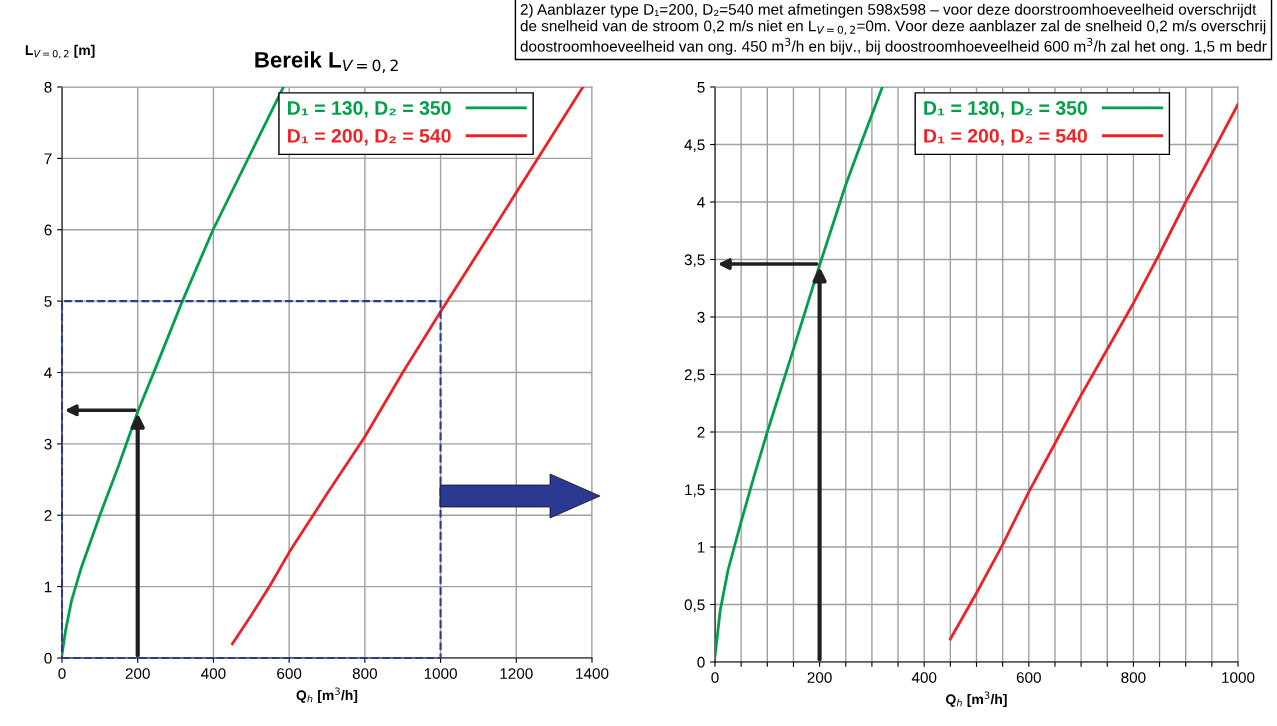  Describe the element at coordinates (48, 158) in the screenshot. I see `y-tick-label: 7` at that location.